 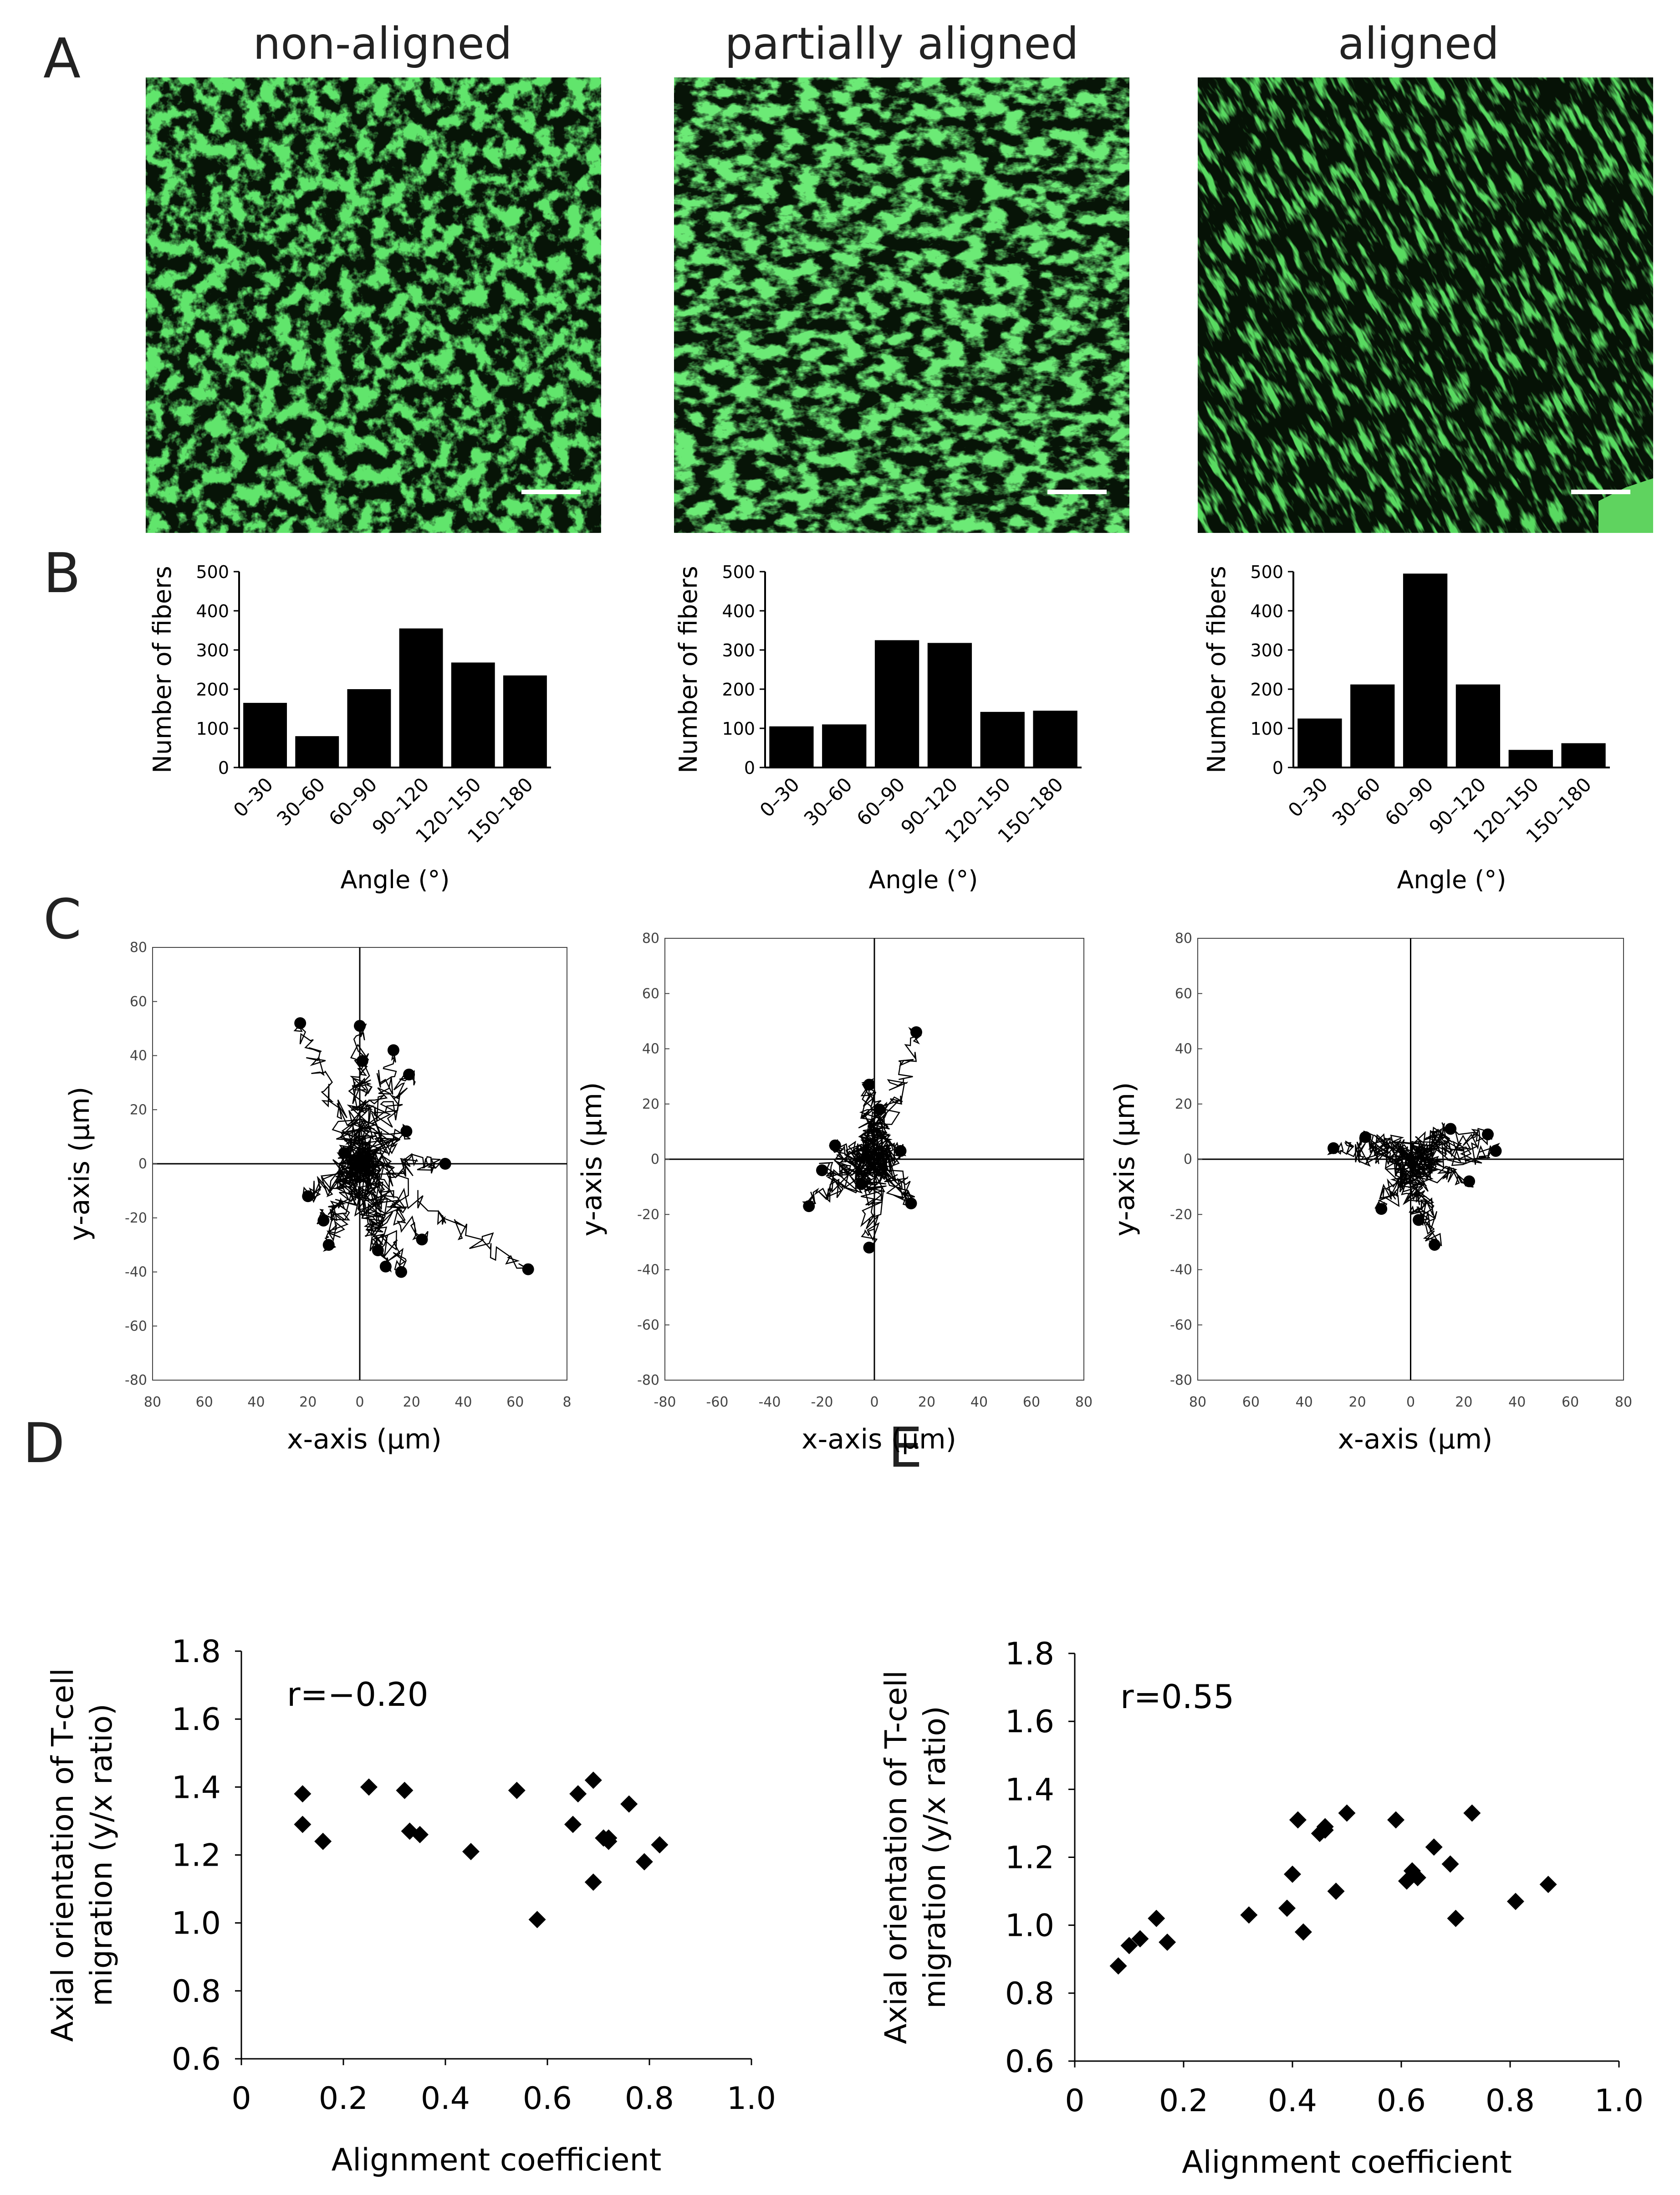 What do you see at coordinates (665, 1402) in the screenshot?
I see `x-tick-label: -80` at bounding box center [665, 1402].